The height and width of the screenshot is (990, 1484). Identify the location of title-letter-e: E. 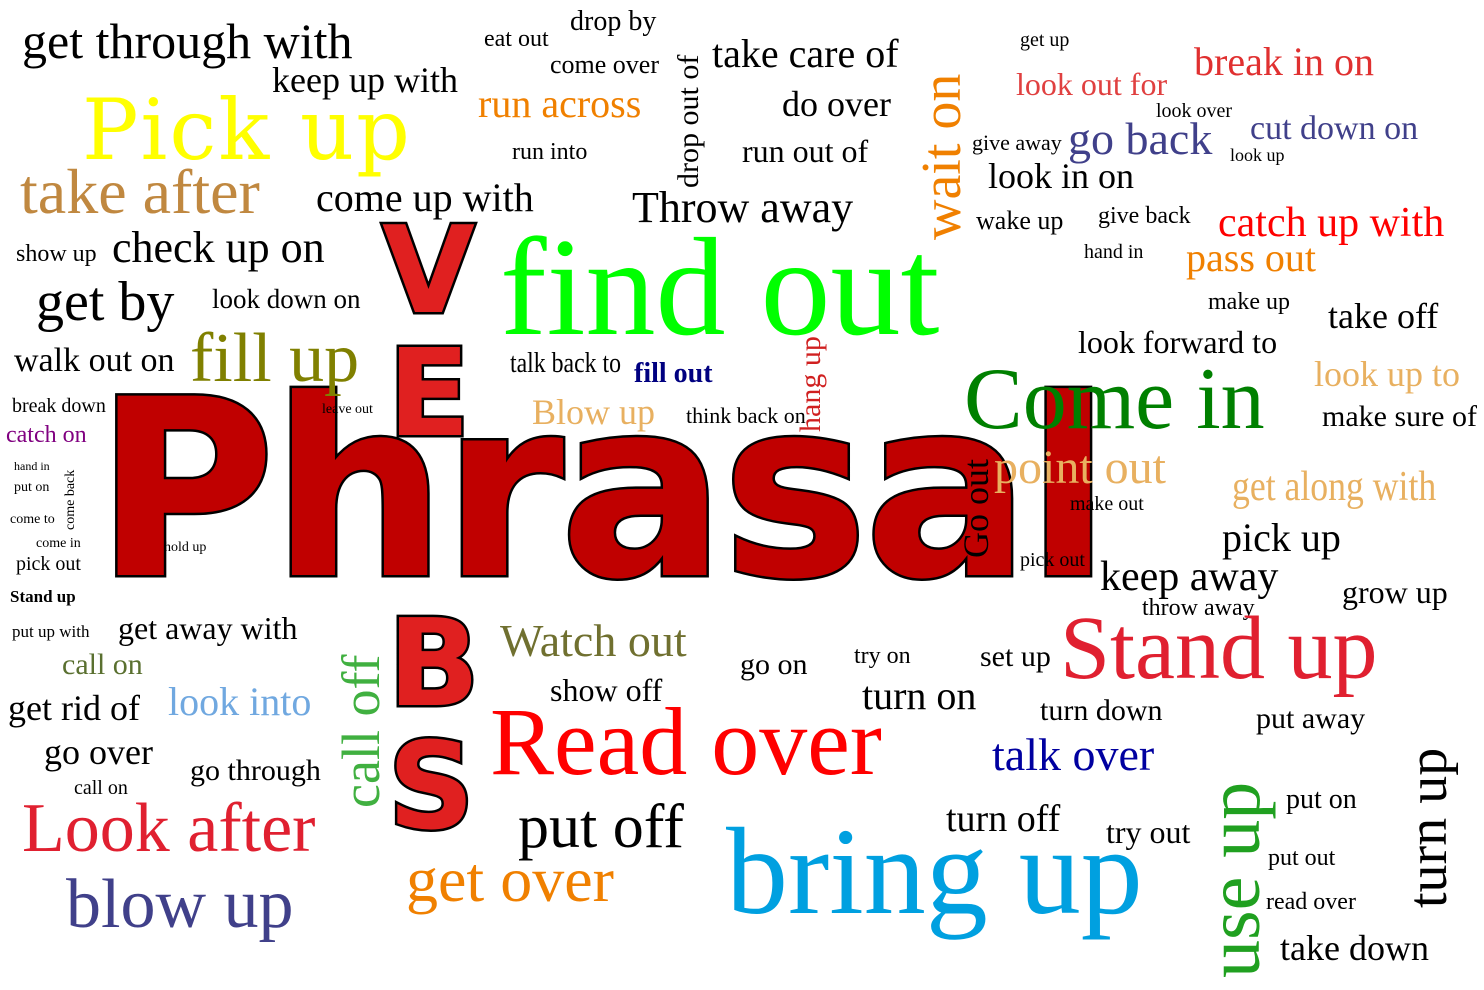
(429, 394).